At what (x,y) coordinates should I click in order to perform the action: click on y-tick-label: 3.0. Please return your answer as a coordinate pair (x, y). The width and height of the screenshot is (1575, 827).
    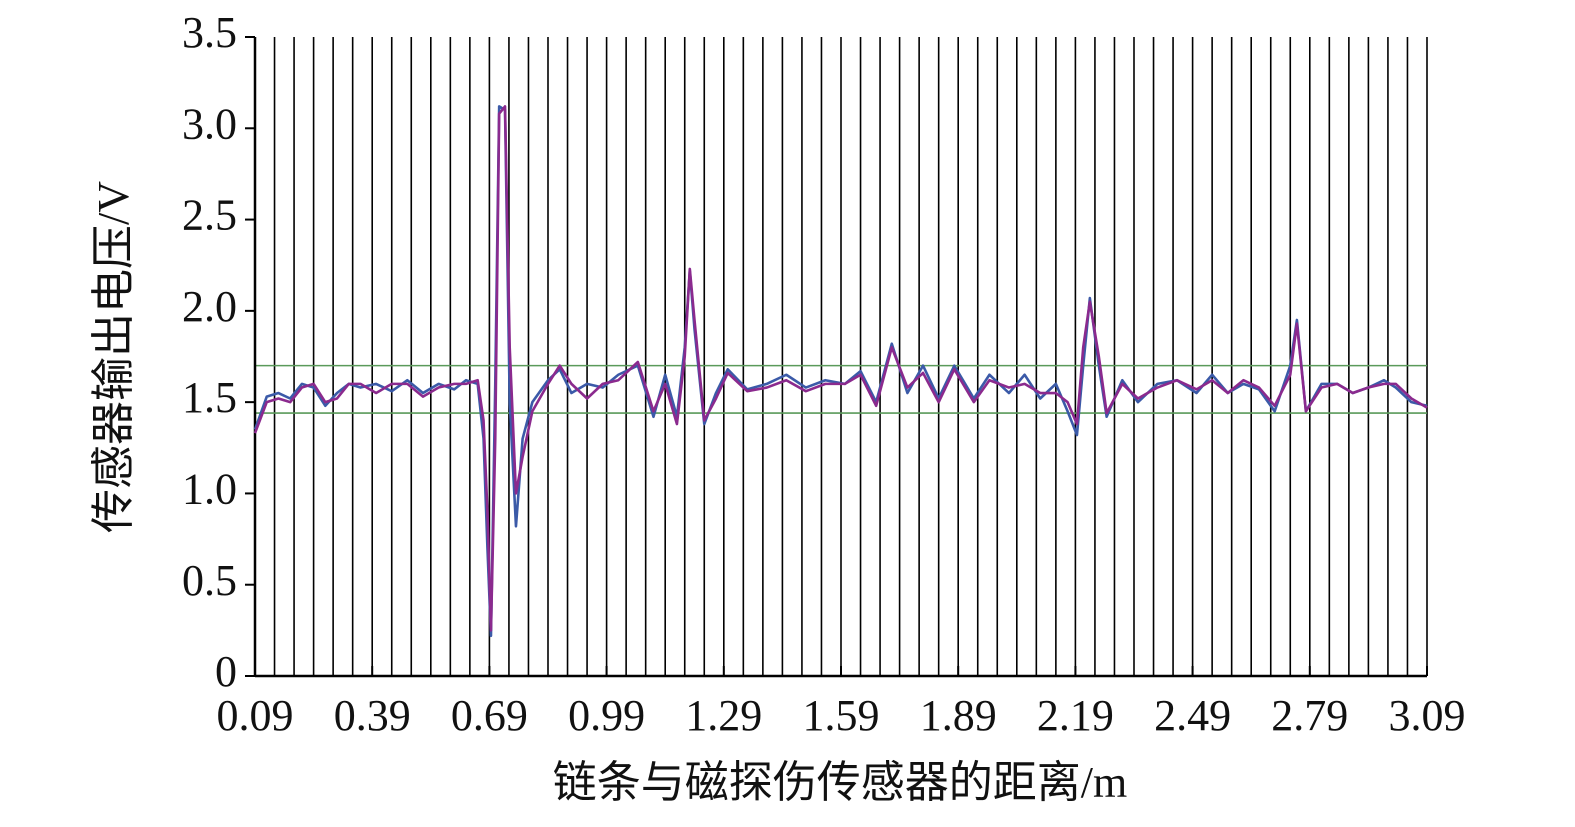
    Looking at the image, I should click on (209, 123).